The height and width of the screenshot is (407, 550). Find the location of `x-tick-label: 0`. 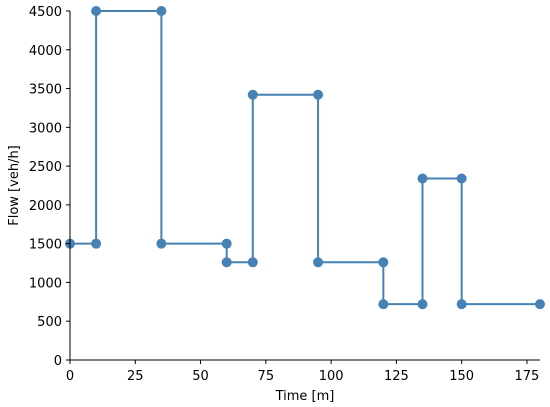

x-tick-label: 0 is located at coordinates (70, 376).